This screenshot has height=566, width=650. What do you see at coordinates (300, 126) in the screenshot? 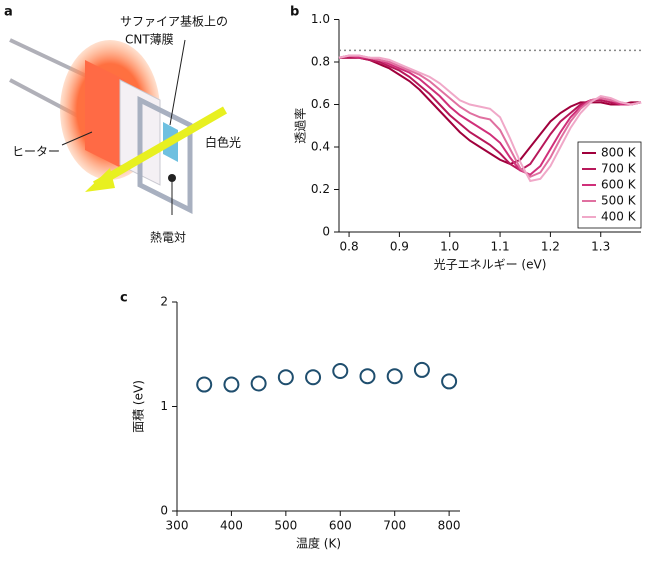
I see `y-axis-label: 透過率` at bounding box center [300, 126].